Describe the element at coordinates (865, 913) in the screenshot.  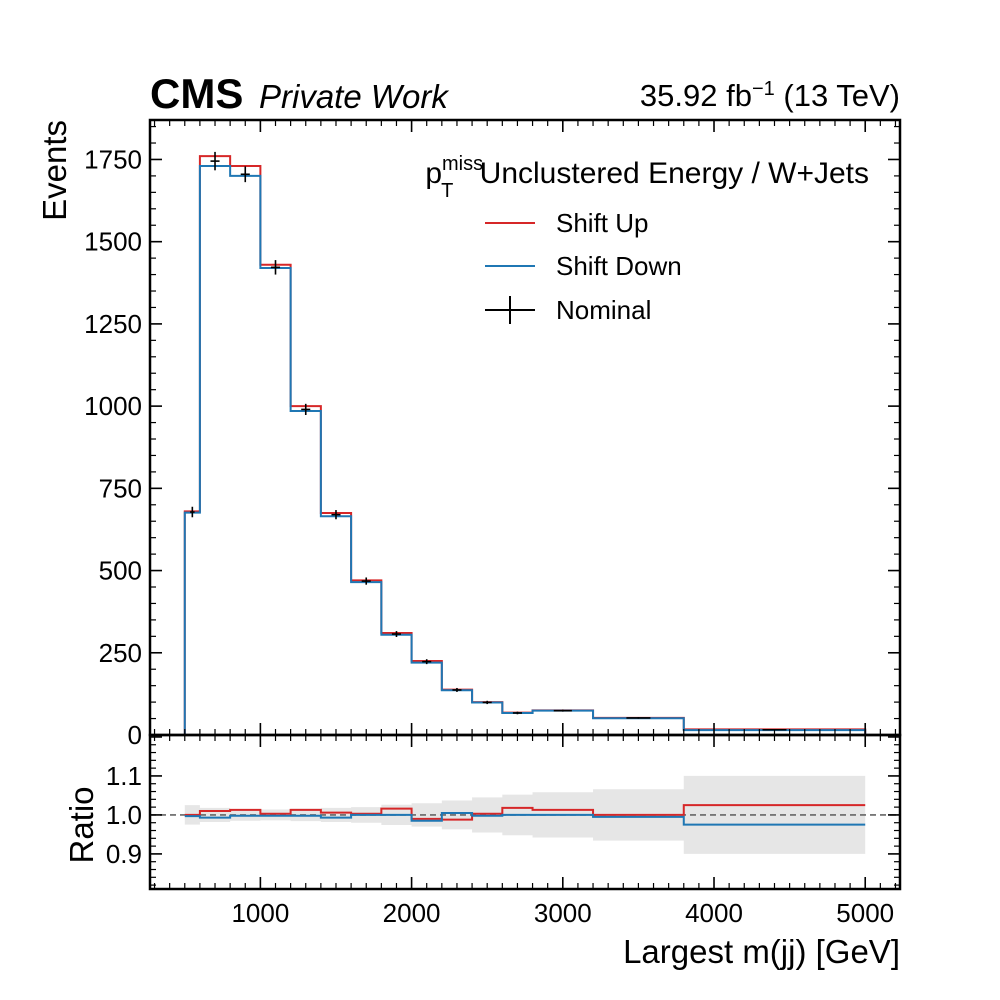
I see `x-tick-label: 5000` at that location.